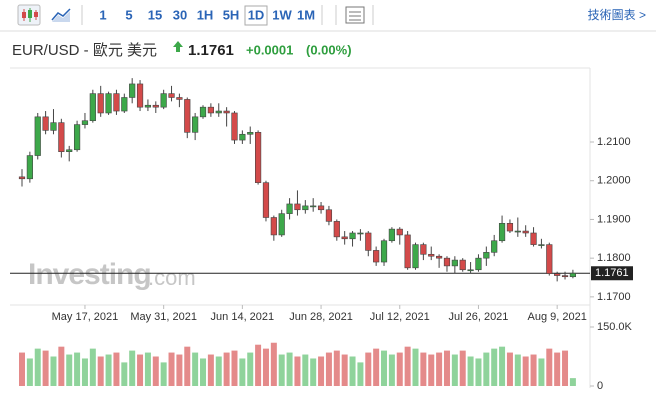 The height and width of the screenshot is (406, 656). Describe the element at coordinates (61, 15) in the screenshot. I see `line-icon` at that location.